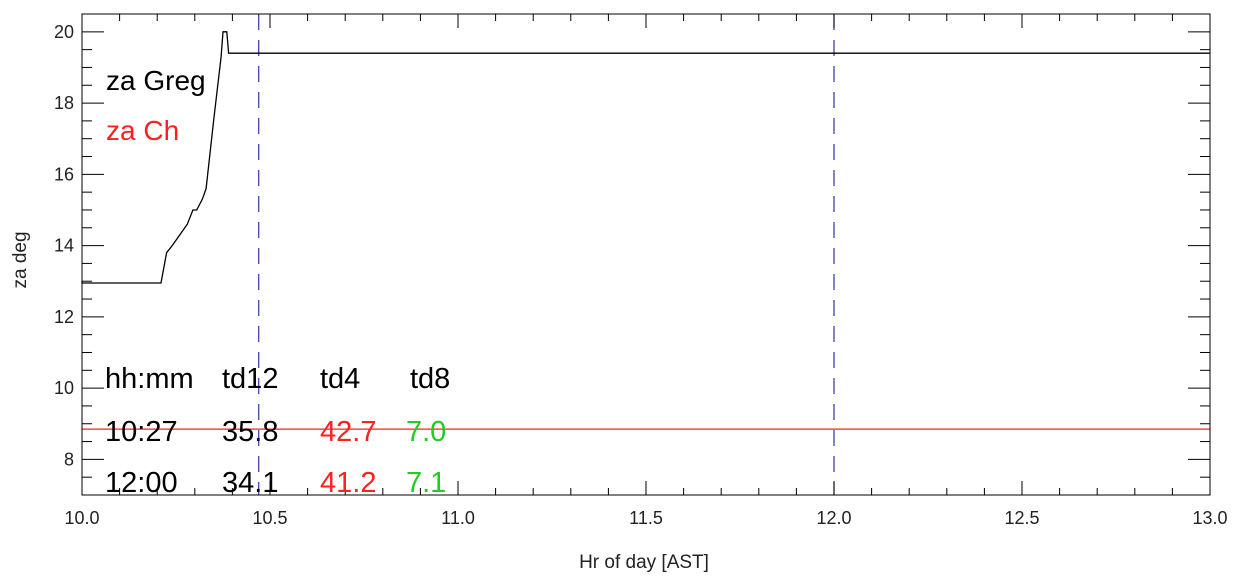 The height and width of the screenshot is (576, 1235). I want to click on x-tick-label: 12.0, so click(833, 518).